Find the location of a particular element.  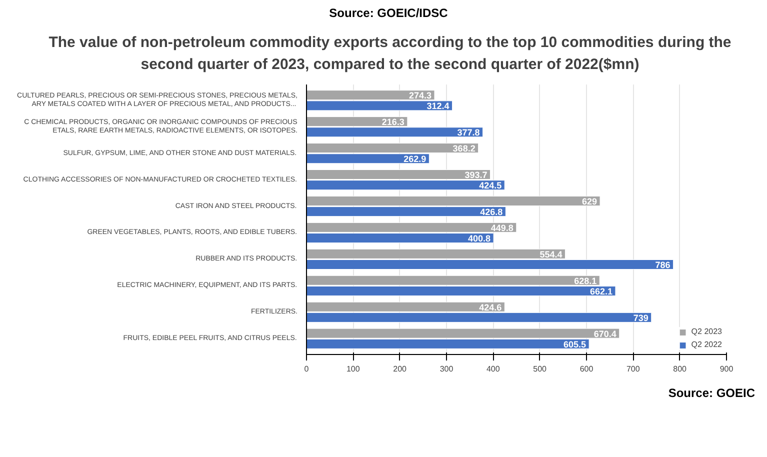

data-label: 662.1 is located at coordinates (601, 291).